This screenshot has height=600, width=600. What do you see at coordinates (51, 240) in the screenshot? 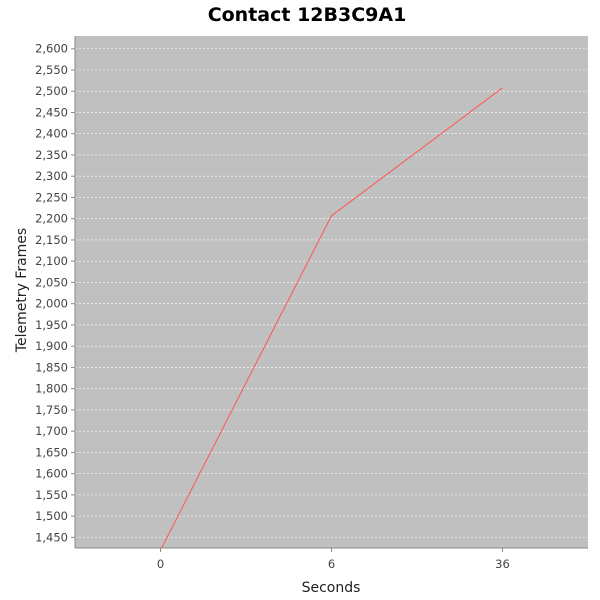
I see `y-tick-label: 2,150` at bounding box center [51, 240].